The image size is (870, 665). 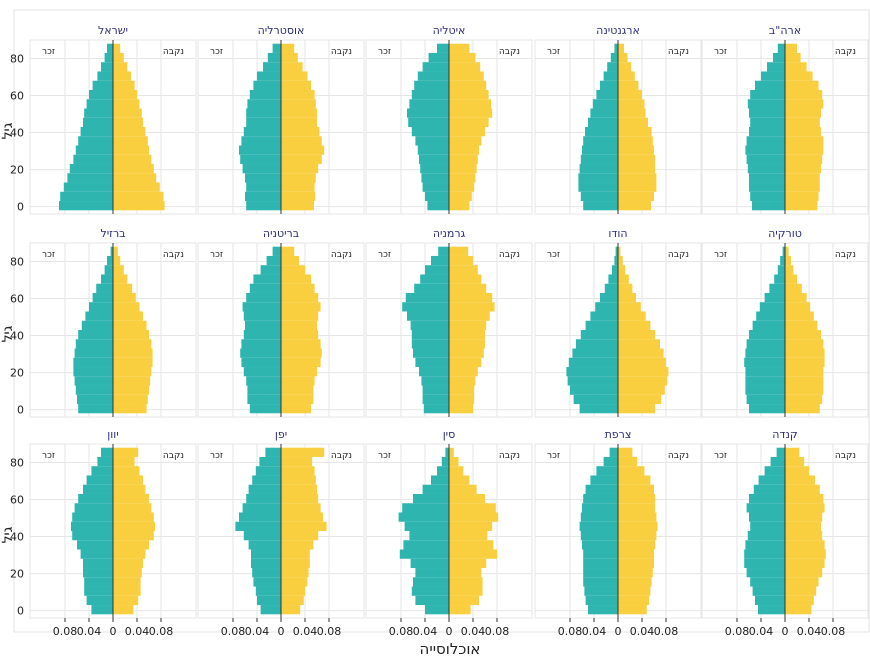 What do you see at coordinates (17, 262) in the screenshot?
I see `y-tick-label: 80` at bounding box center [17, 262].